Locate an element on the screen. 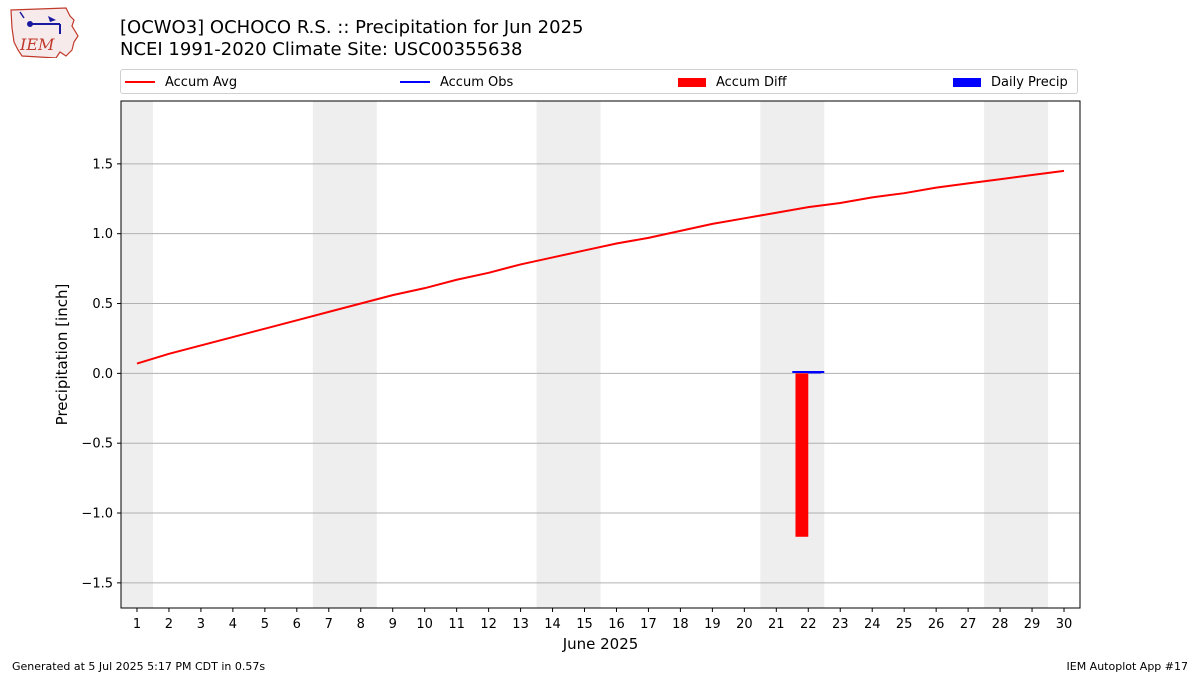 The width and height of the screenshot is (1200, 675). x-tick-label: 12 is located at coordinates (488, 624).